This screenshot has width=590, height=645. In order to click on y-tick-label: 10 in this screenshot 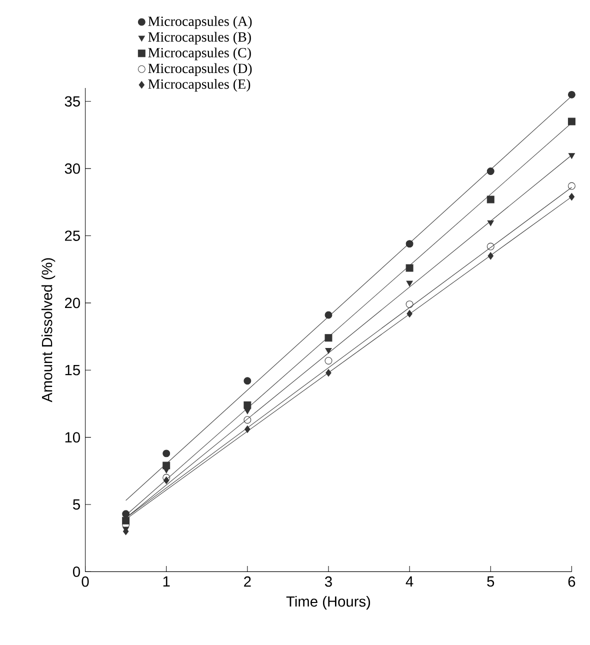, I will do `click(72, 437)`.